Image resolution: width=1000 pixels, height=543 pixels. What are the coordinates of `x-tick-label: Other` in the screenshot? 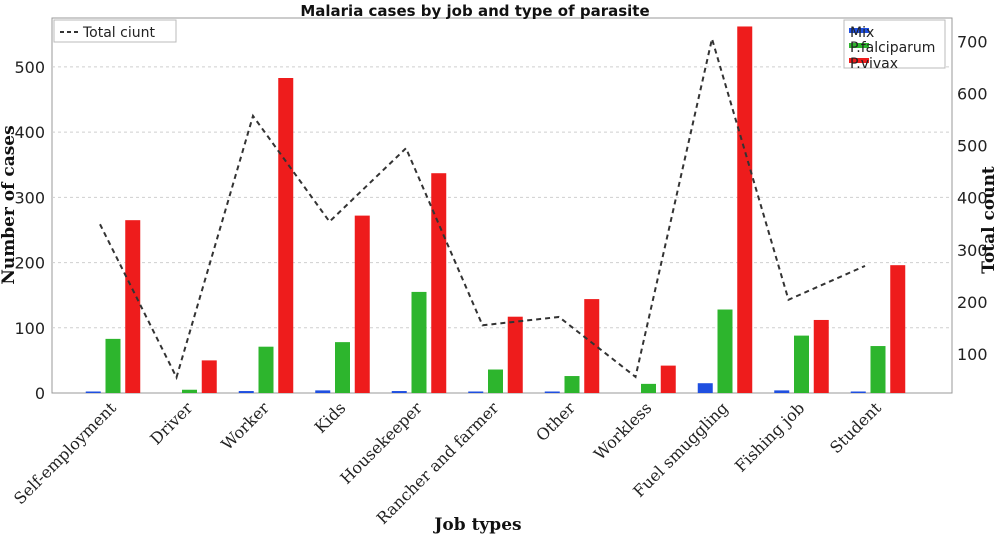 It's located at (555, 421).